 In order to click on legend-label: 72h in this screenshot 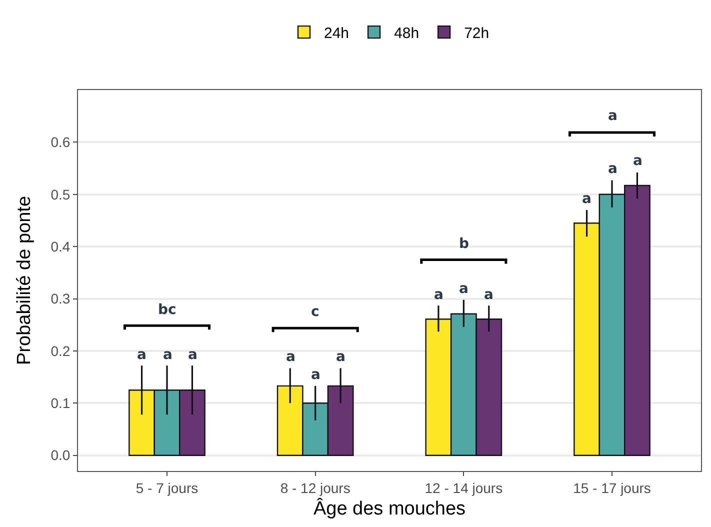, I will do `click(477, 33)`.